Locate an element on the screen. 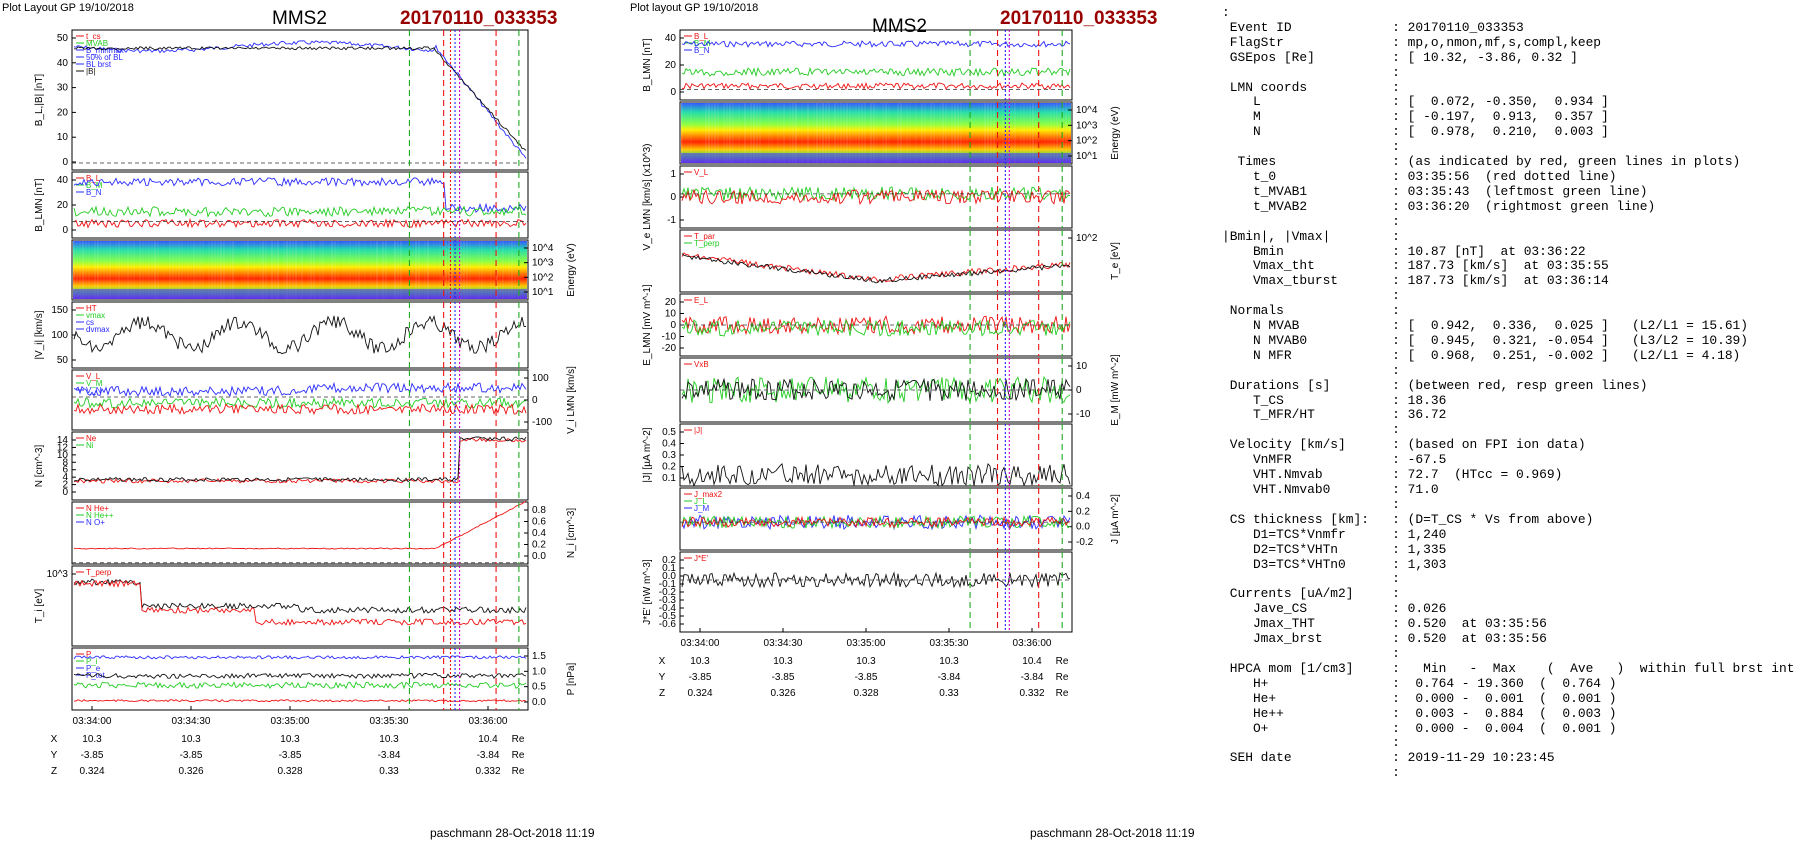  legend-entry: P_e is located at coordinates (93, 668).